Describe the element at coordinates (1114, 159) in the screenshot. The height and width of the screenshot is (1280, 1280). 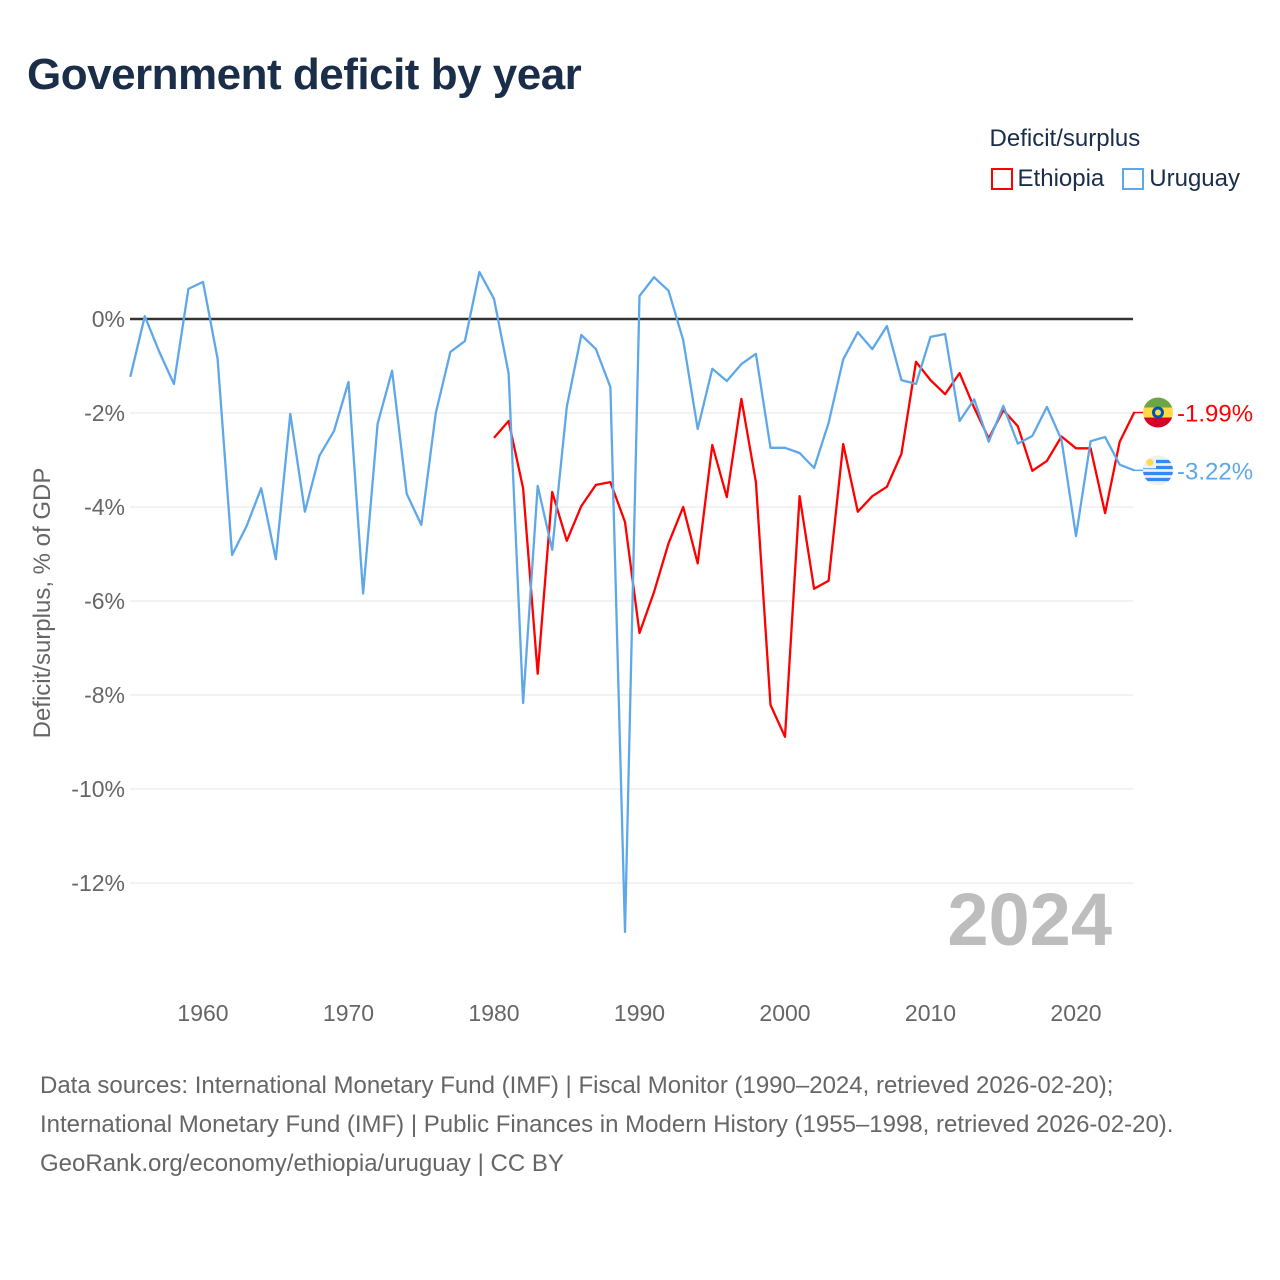
I see `legend: Deficit/surplus Ethiopia Uruguay` at that location.